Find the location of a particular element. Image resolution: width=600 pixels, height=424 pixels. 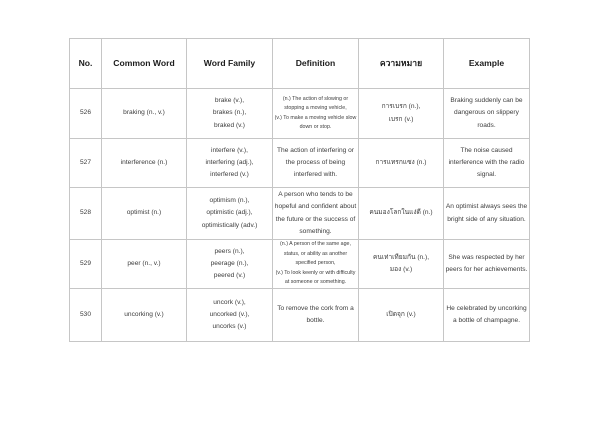

col-header-definition: Definition is located at coordinates (315, 63).